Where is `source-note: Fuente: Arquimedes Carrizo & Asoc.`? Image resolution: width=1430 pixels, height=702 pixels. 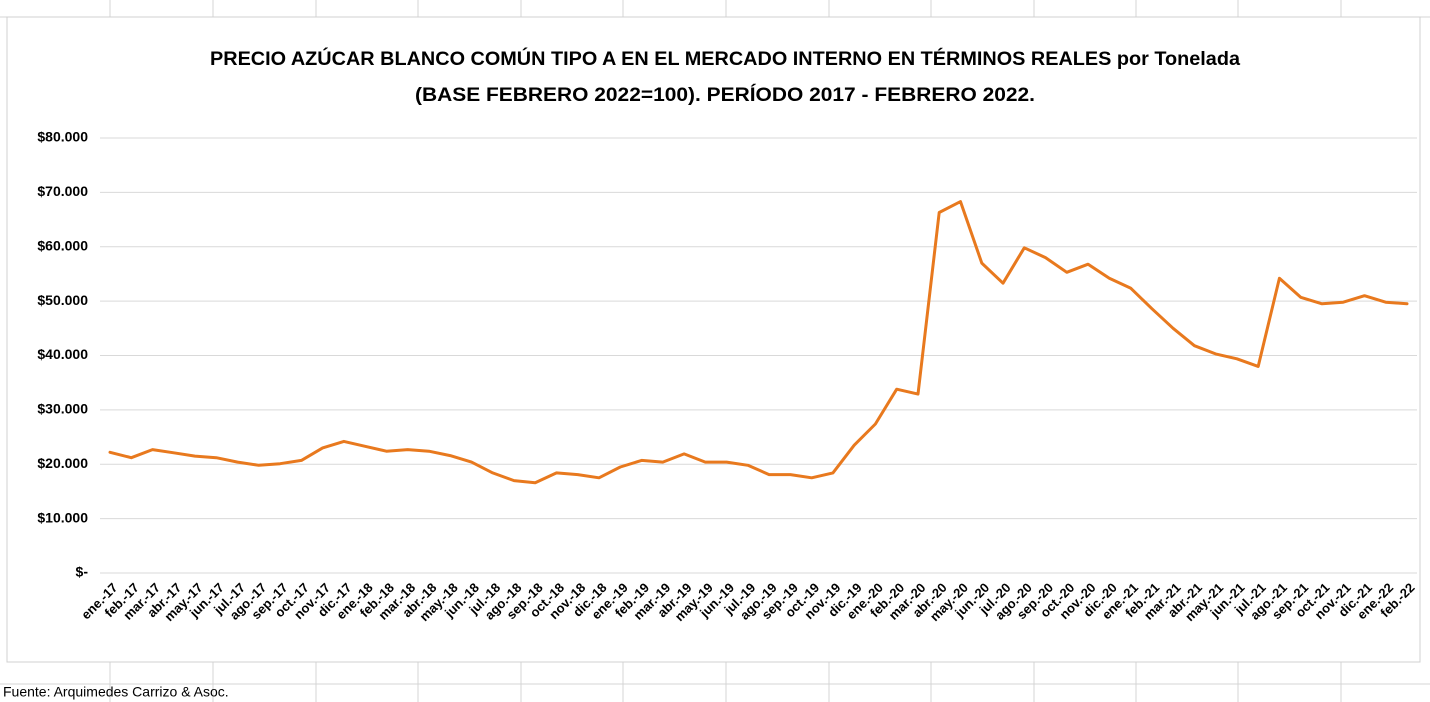 source-note: Fuente: Arquimedes Carrizo & Asoc. is located at coordinates (116, 692).